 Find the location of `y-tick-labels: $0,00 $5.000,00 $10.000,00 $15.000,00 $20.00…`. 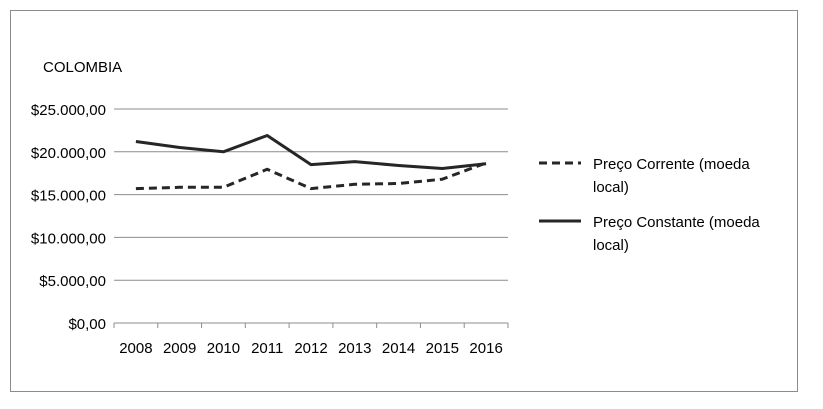

y-tick-labels: $0,00 $5.000,00 $10.000,00 $15.000,00 $20.00… is located at coordinates (68, 217).